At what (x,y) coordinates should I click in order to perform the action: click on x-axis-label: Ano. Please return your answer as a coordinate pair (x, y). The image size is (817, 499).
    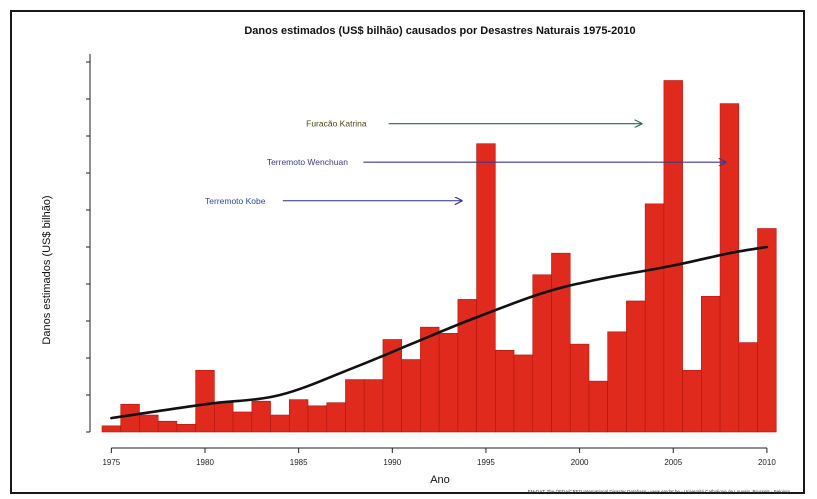
    Looking at the image, I should click on (440, 480).